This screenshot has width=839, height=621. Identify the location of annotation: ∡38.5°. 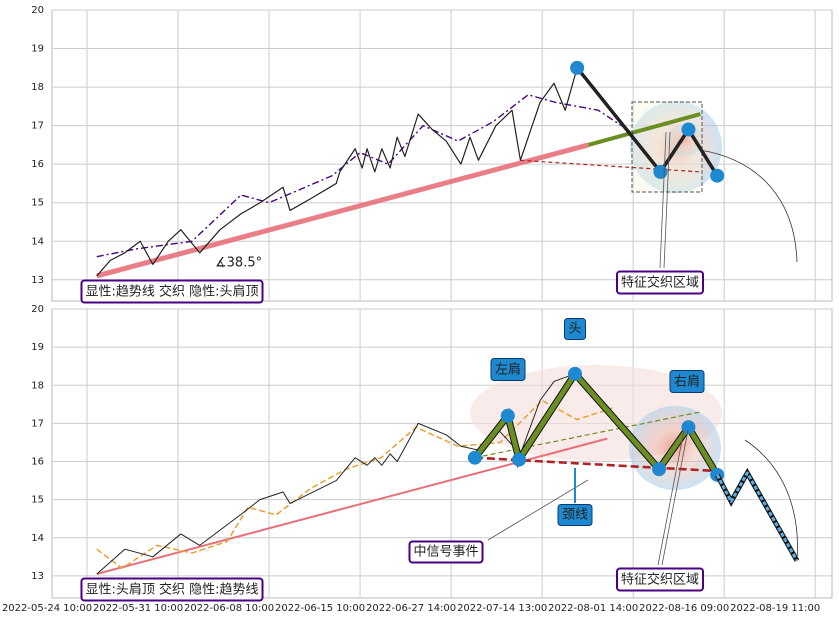
(238, 263).